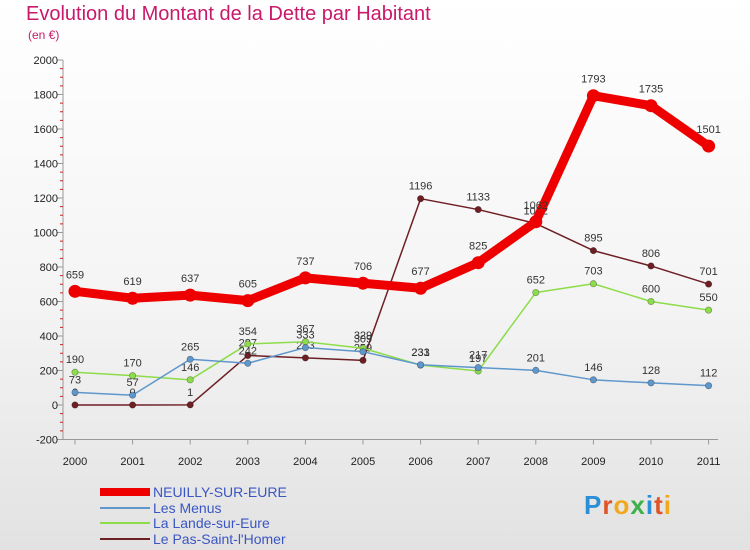  Describe the element at coordinates (49, 372) in the screenshot. I see `y-tick-label: 200` at that location.